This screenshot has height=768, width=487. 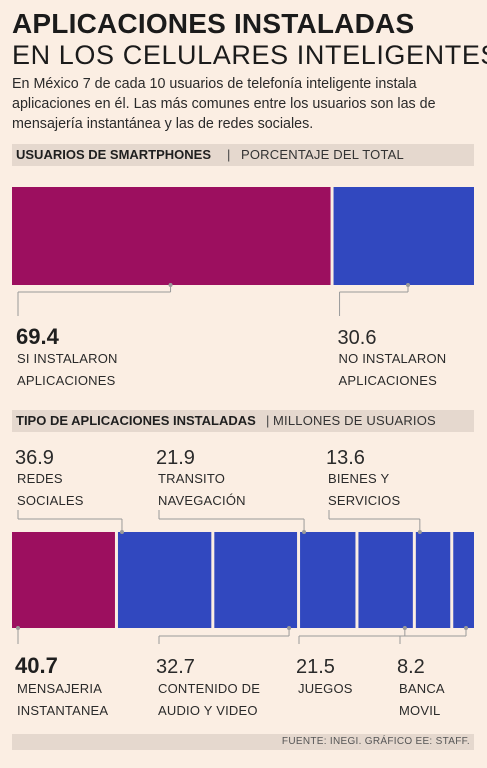 I want to click on value-label: 30.6, so click(x=357, y=338).